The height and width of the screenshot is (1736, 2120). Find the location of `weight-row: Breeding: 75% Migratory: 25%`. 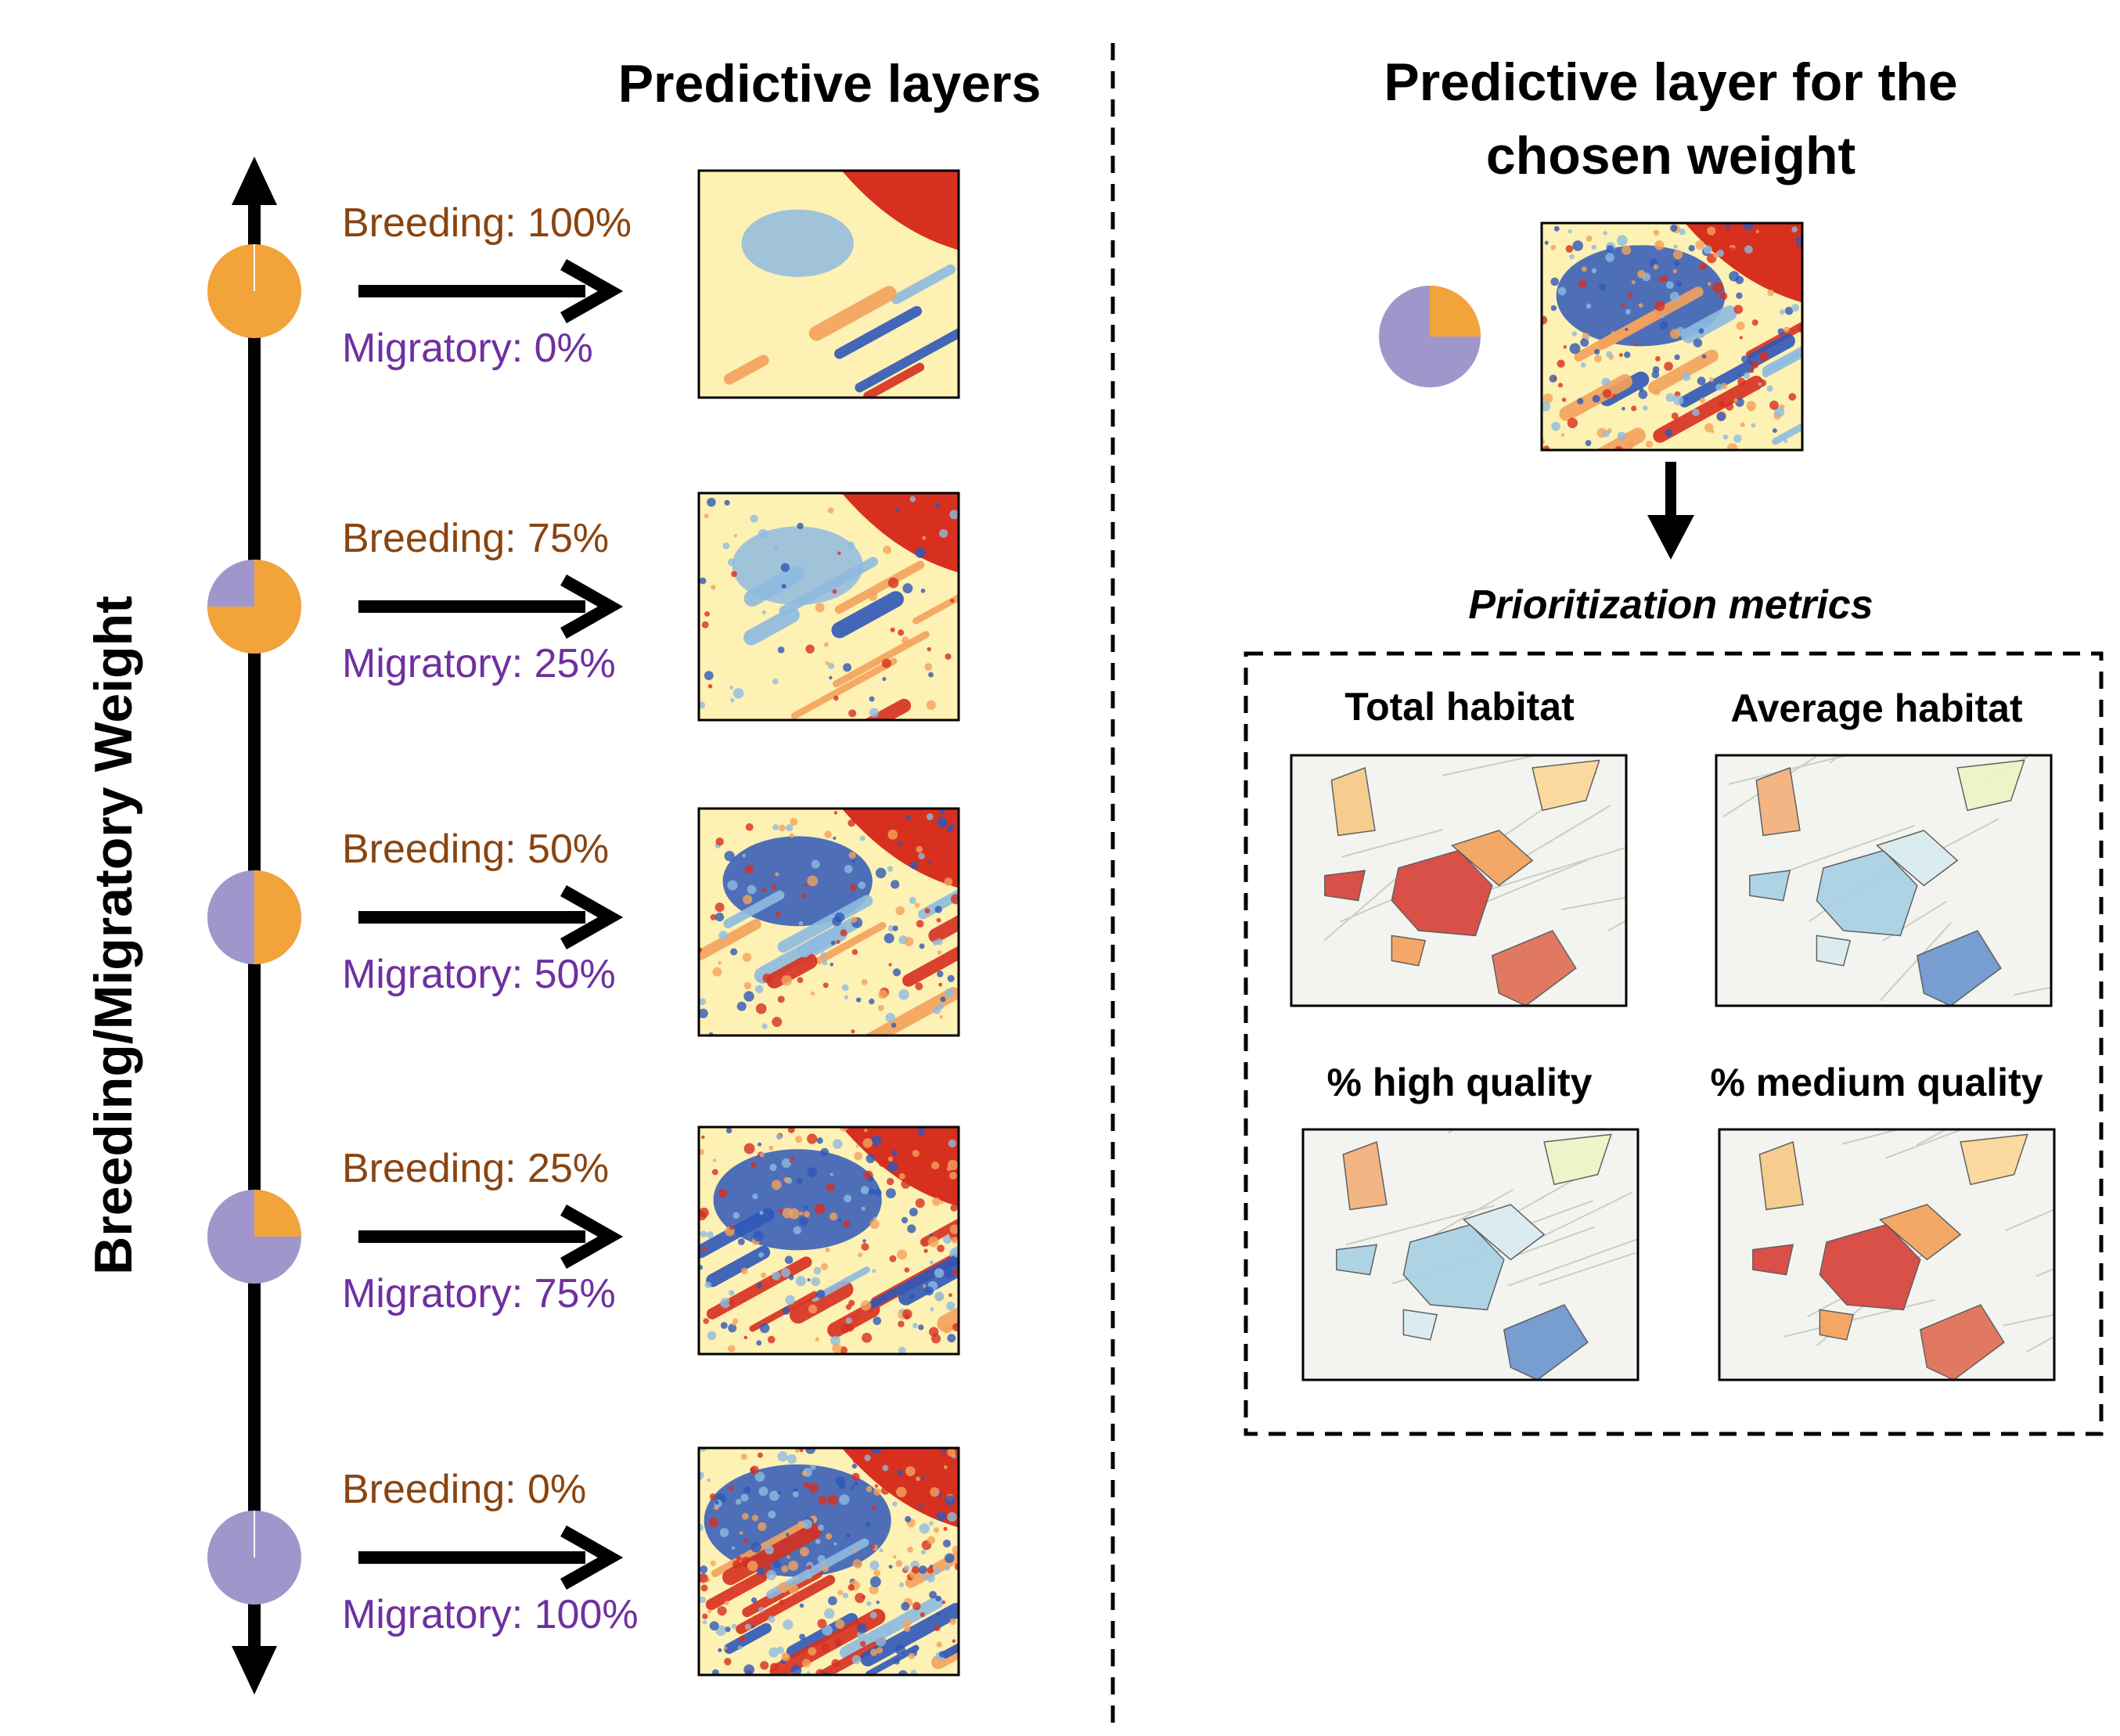

weight-row: Breeding: 75% Migratory: 25% is located at coordinates (583, 607).